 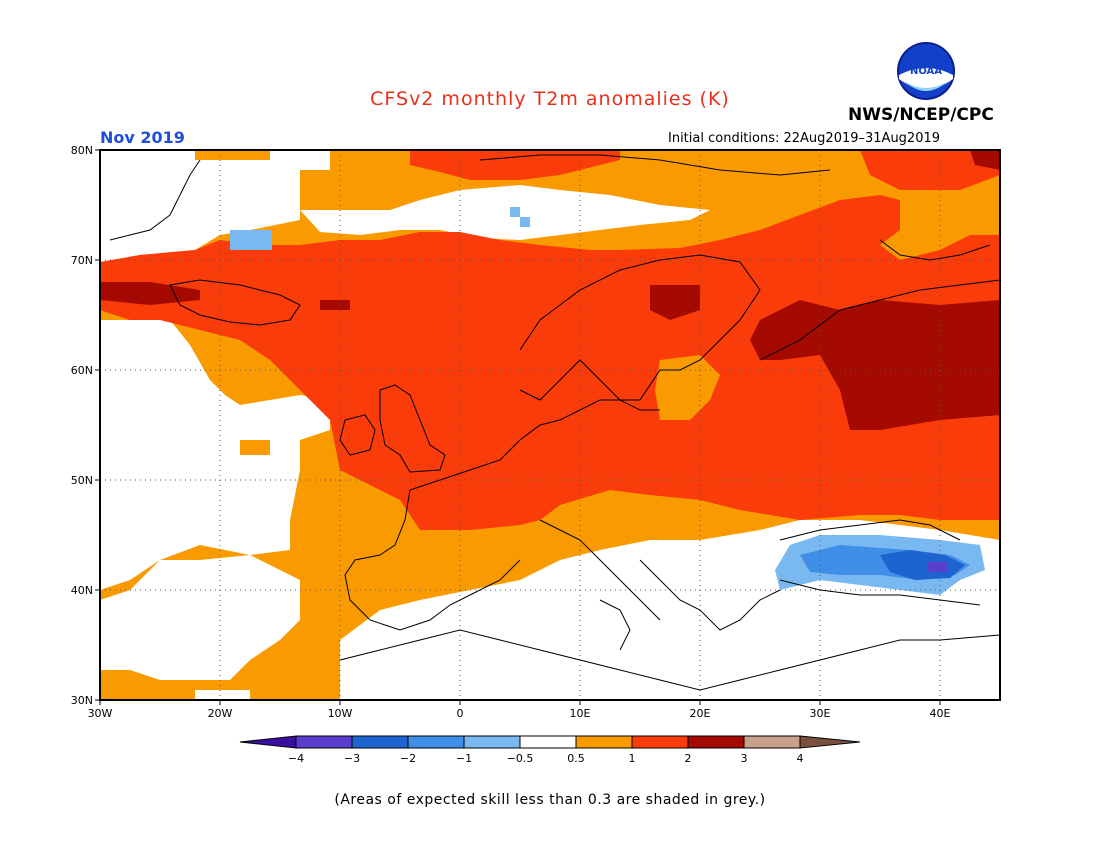 I want to click on colorbar-label: 1, so click(x=632, y=758).